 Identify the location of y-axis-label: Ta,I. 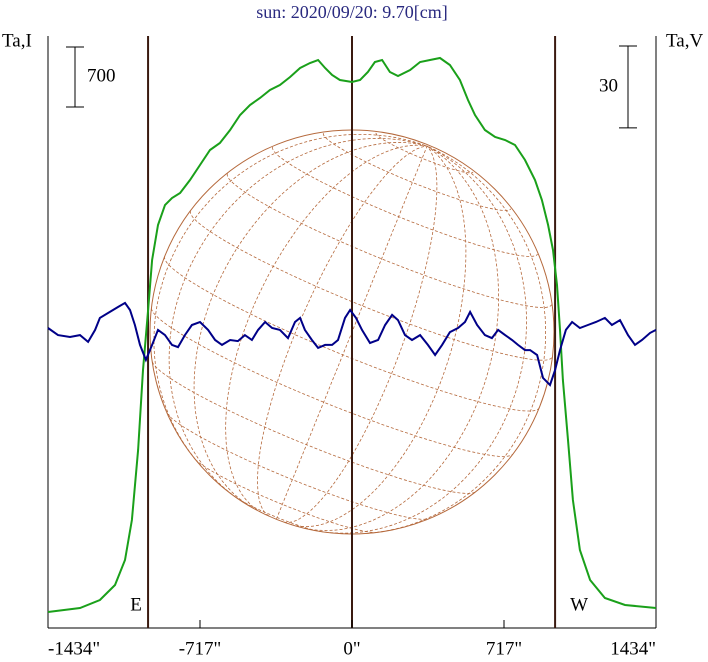
(17, 40).